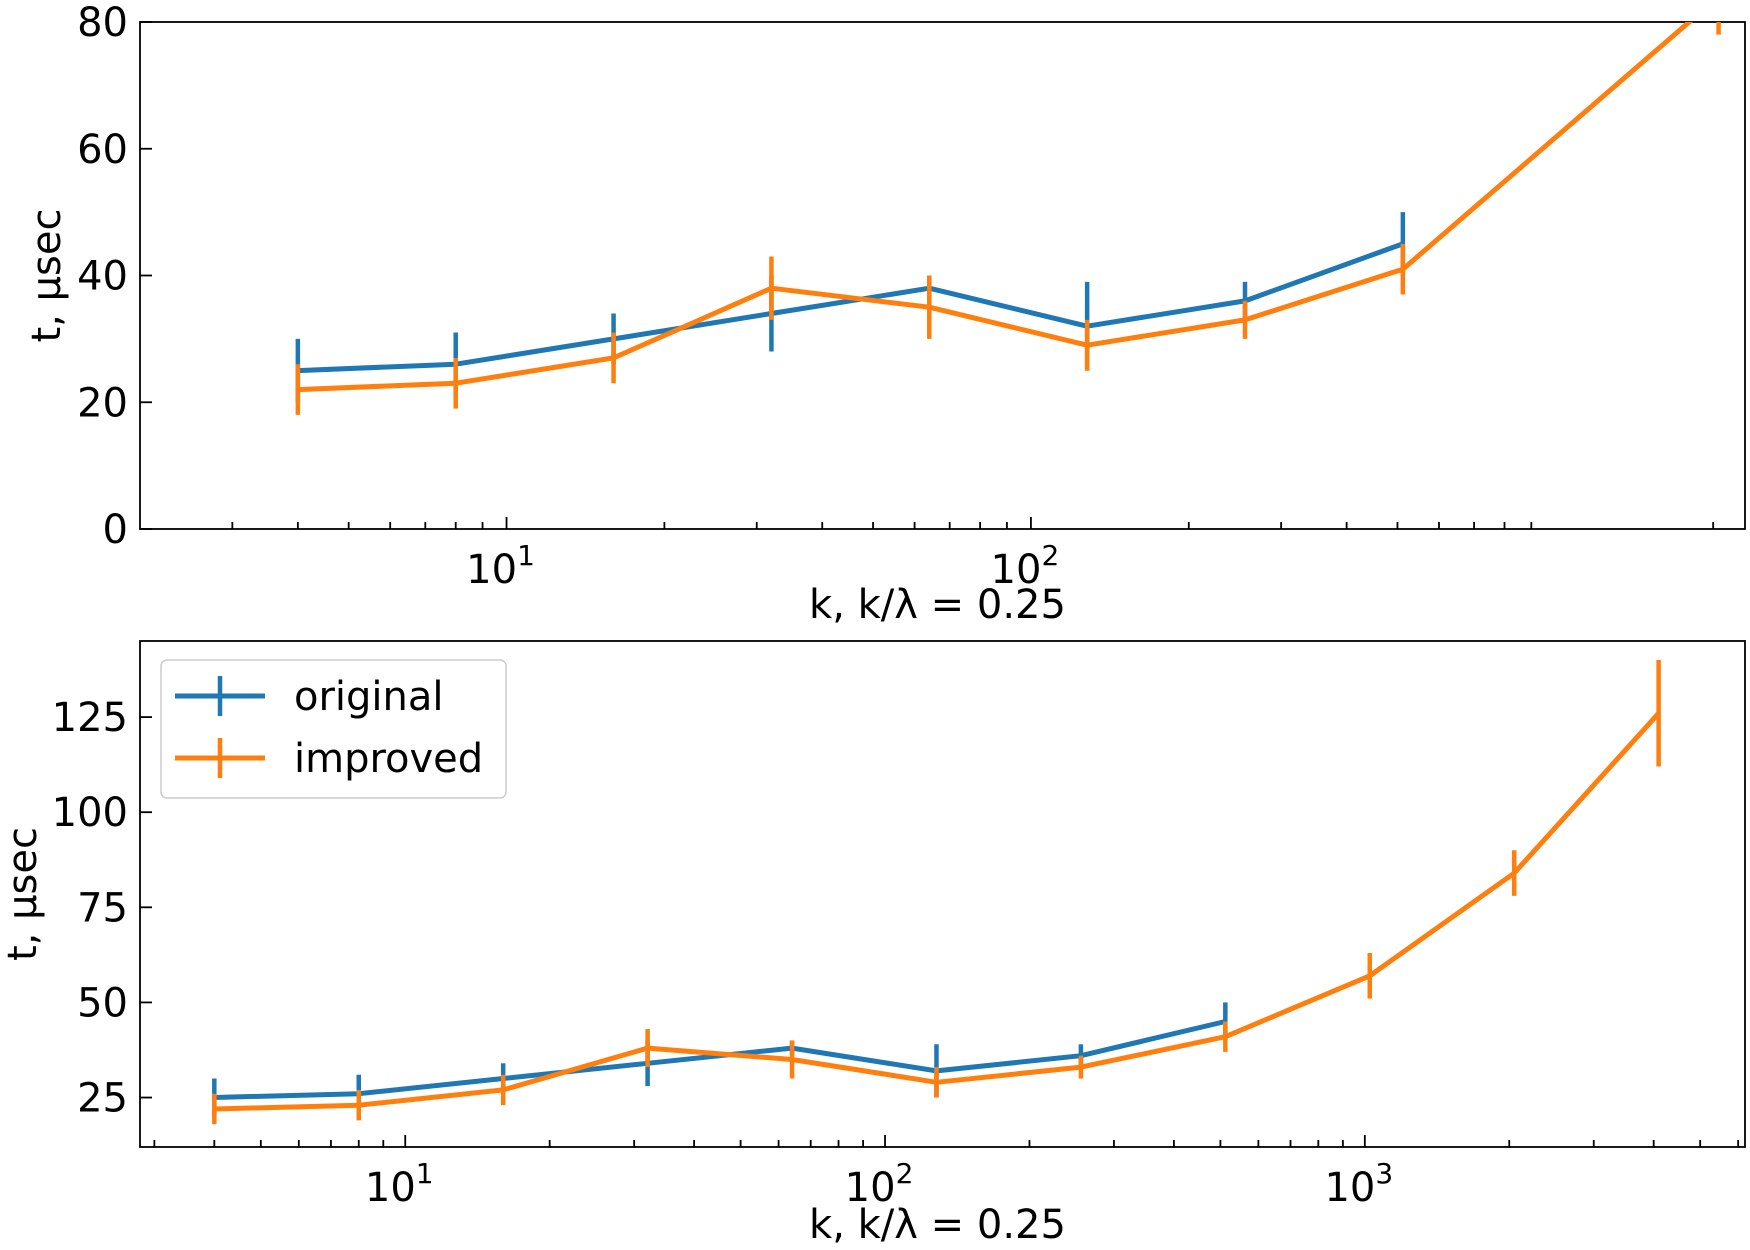 Image resolution: width=1750 pixels, height=1250 pixels. What do you see at coordinates (102, 403) in the screenshot?
I see `y-tick-label: 20` at bounding box center [102, 403].